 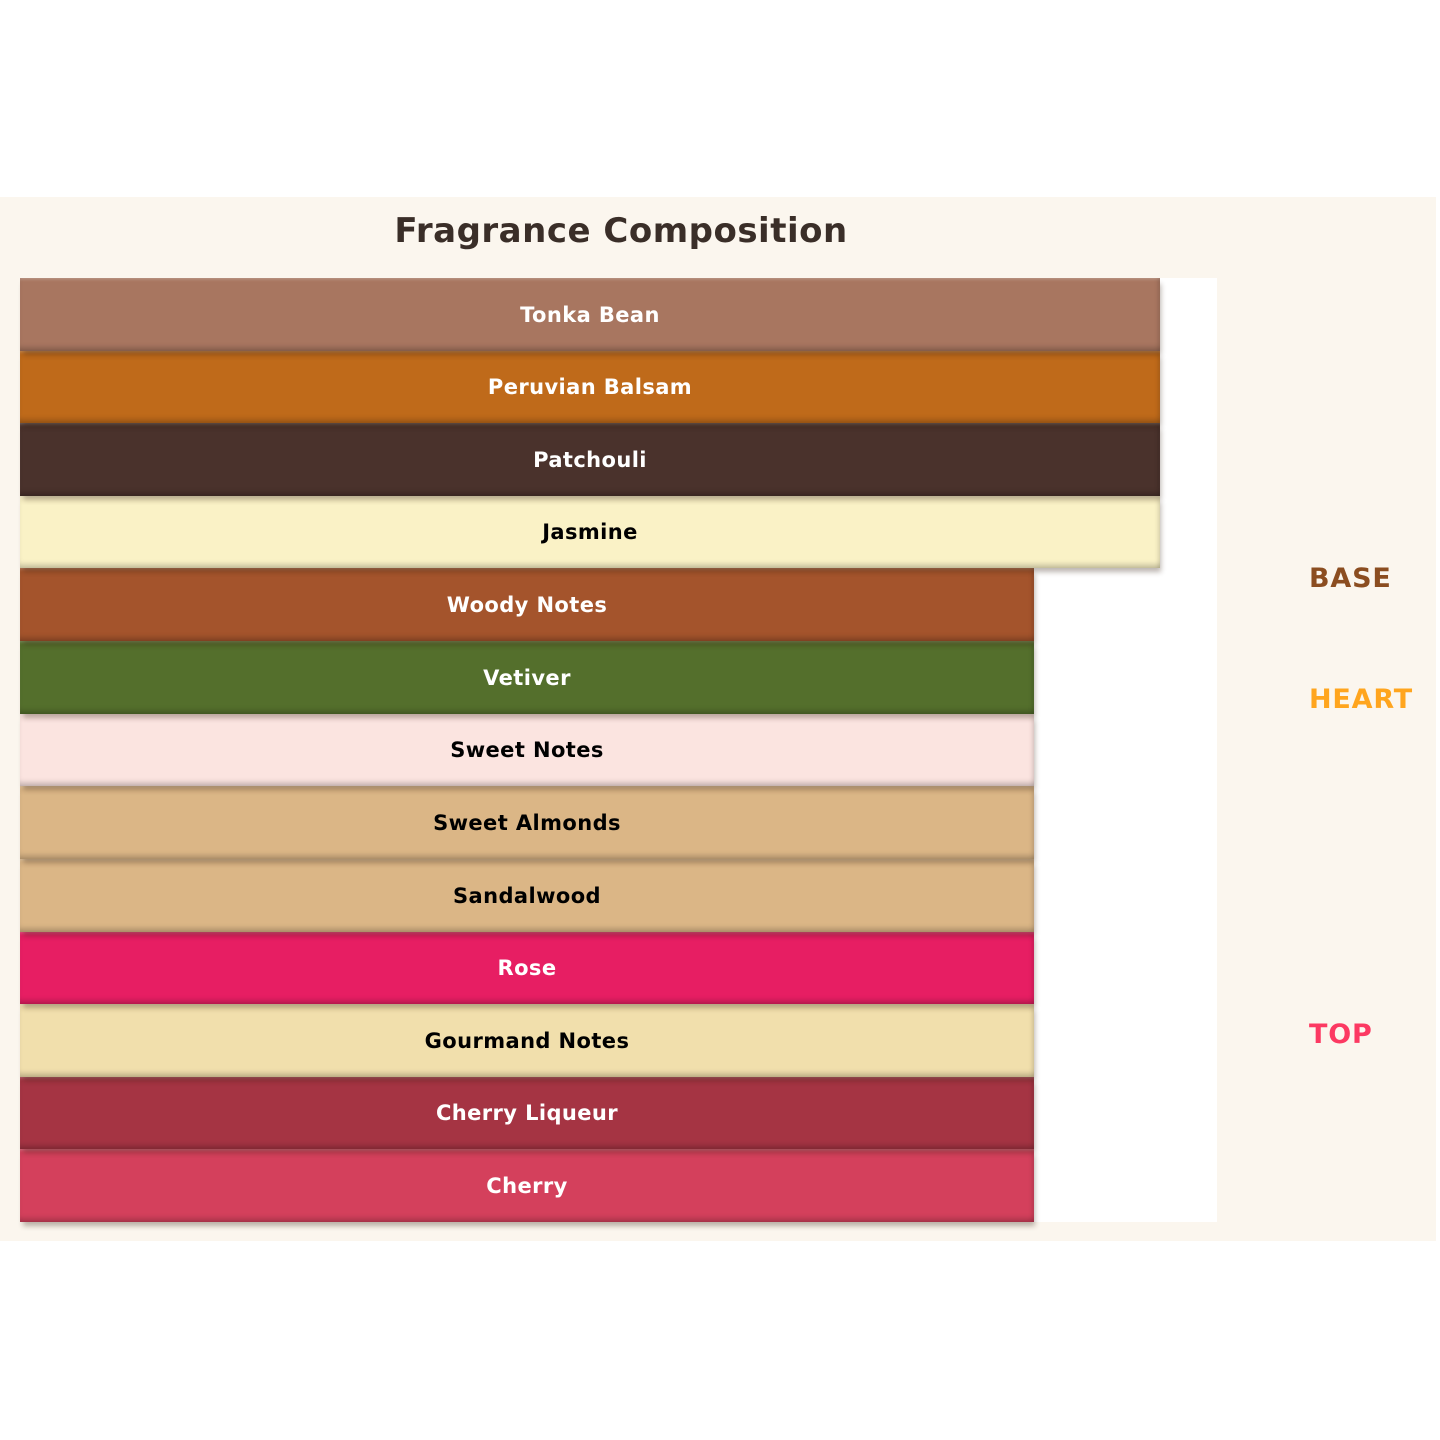 I want to click on bar-sandalwood: Sandalwood, so click(x=527, y=895).